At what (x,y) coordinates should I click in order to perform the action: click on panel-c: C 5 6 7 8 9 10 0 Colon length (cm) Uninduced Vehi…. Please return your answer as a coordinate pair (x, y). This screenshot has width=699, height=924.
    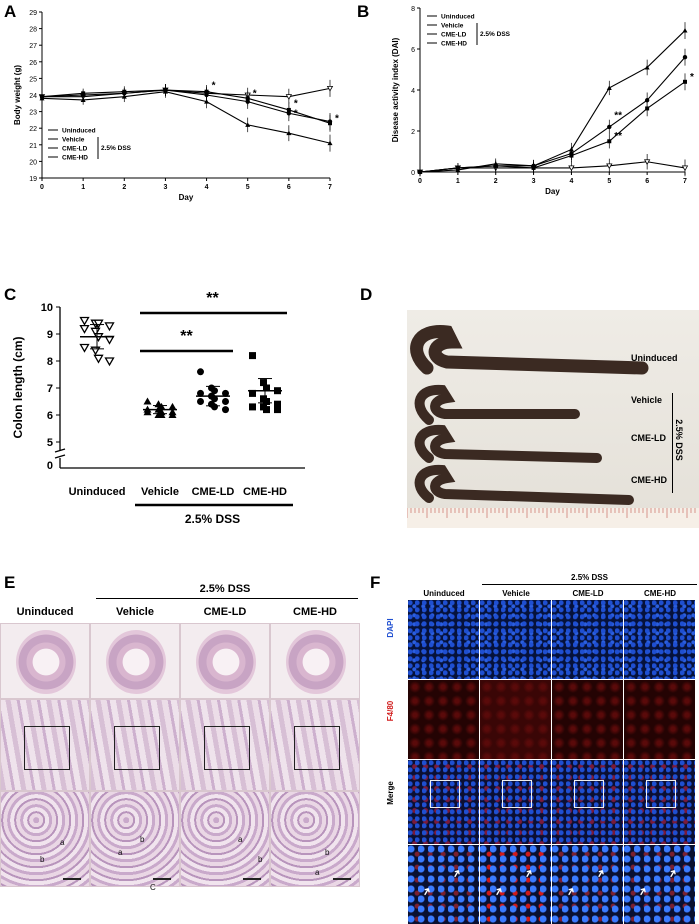
    Looking at the image, I should click on (170, 410).